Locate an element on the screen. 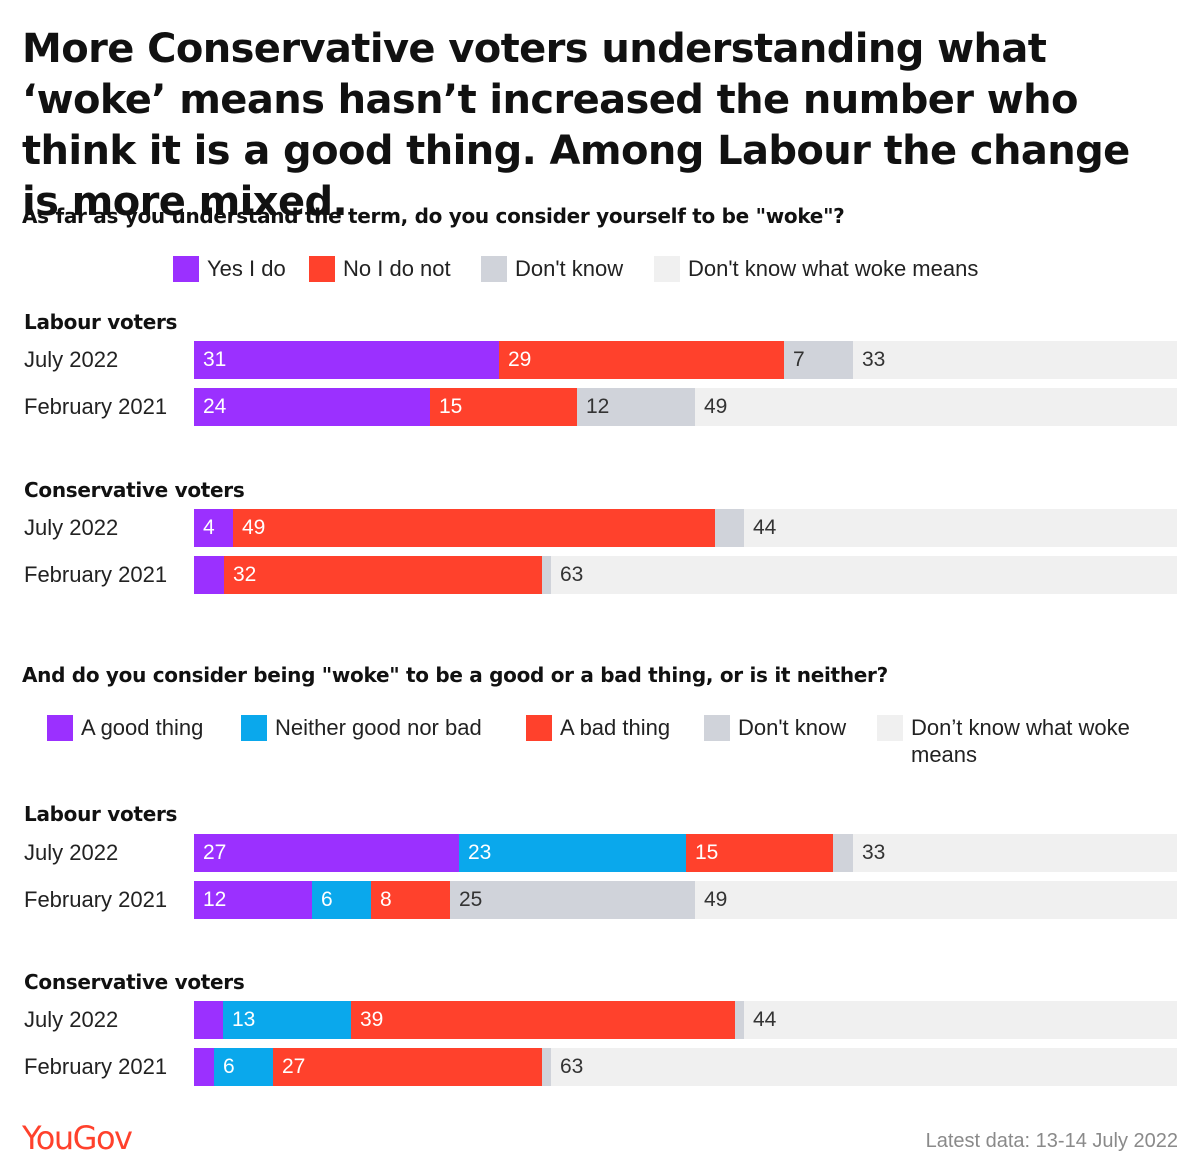  latest-data-note: Latest data: 13-14 July 2022 is located at coordinates (1051, 1141).